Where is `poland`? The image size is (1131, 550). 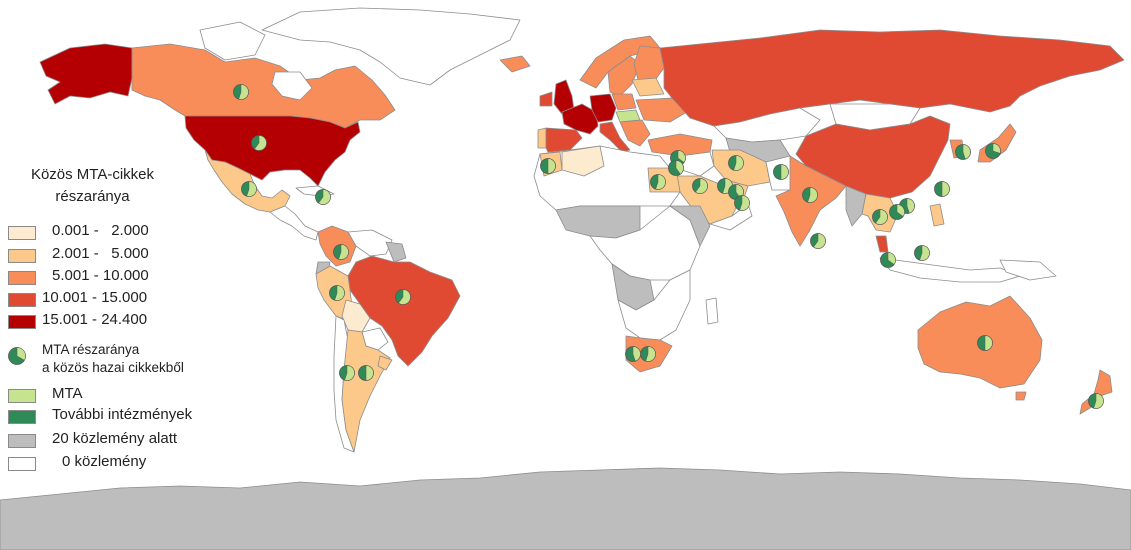
poland is located at coordinates (624, 102).